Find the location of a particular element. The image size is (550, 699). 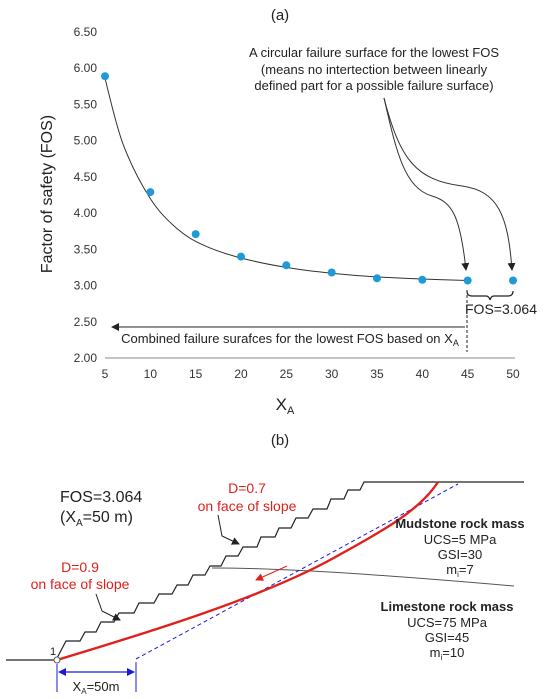

limestone-ucs: UCS=75 MPa is located at coordinates (447, 622).